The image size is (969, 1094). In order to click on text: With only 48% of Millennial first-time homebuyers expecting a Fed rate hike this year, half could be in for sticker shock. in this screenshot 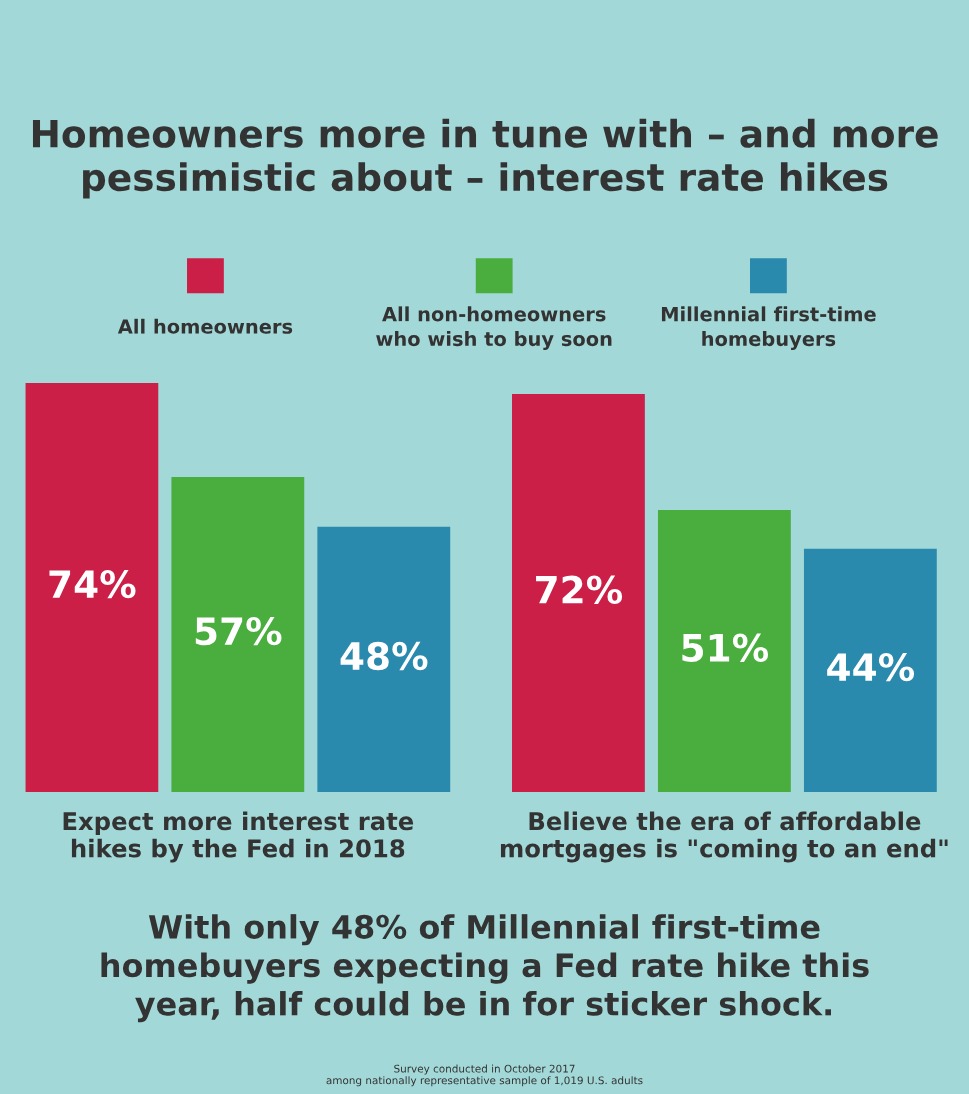, I will do `click(485, 968)`.